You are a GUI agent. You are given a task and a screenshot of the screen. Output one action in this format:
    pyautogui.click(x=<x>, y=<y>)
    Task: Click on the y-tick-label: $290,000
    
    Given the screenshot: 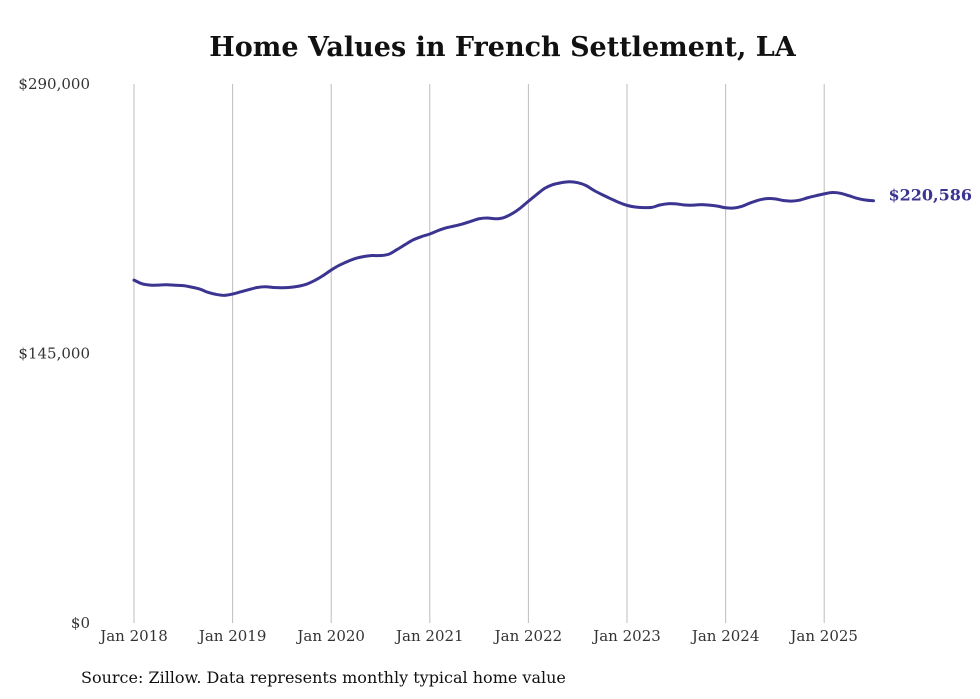 What is the action you would take?
    pyautogui.click(x=54, y=84)
    